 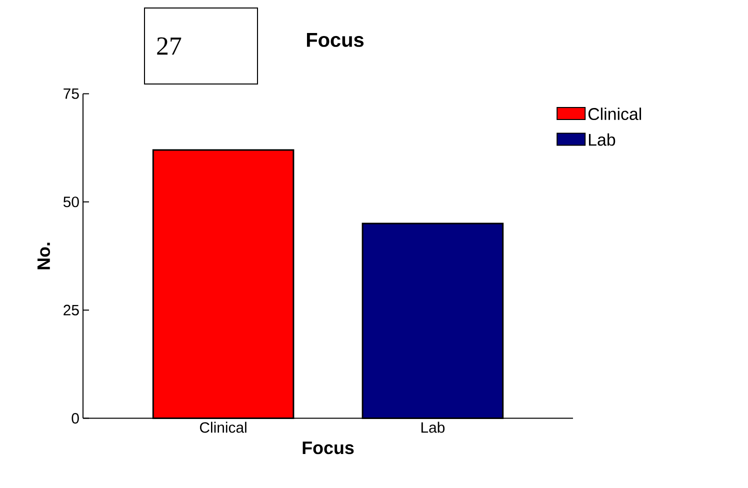 What do you see at coordinates (602, 139) in the screenshot?
I see `legend-label: Lab` at bounding box center [602, 139].